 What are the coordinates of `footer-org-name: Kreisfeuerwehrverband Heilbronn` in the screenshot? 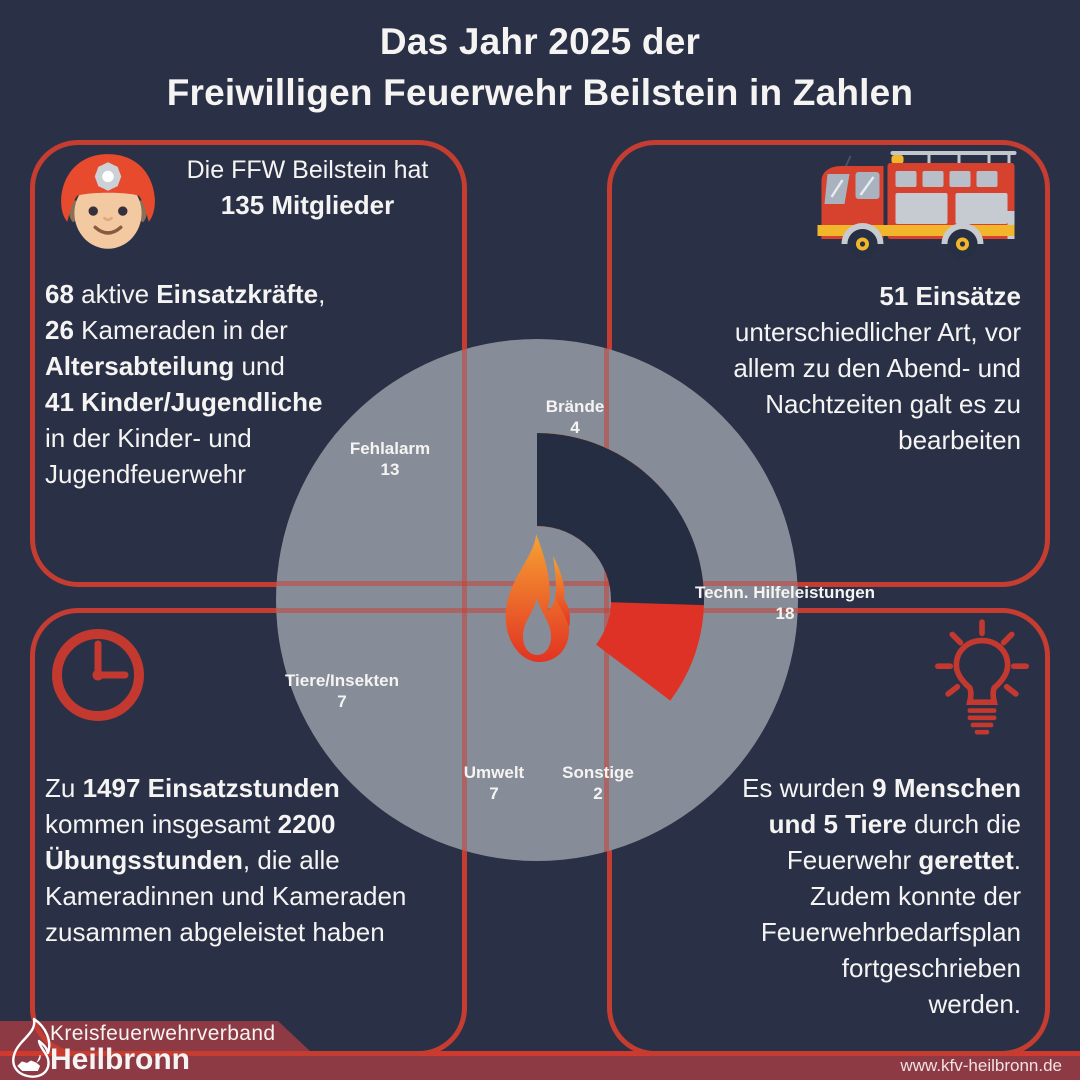 It's located at (163, 1049).